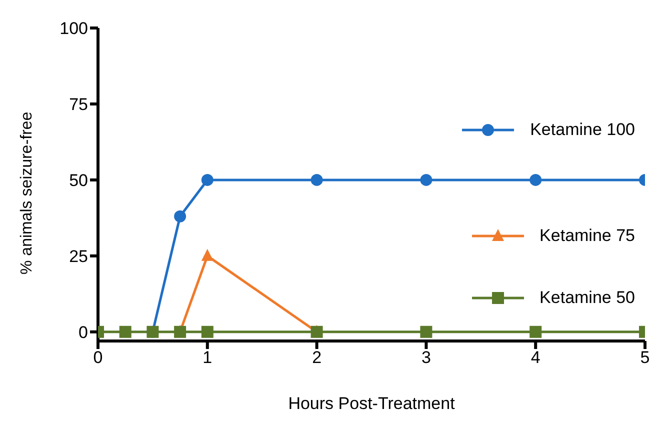 The width and height of the screenshot is (671, 429). What do you see at coordinates (207, 358) in the screenshot?
I see `x-tick-label: 1` at bounding box center [207, 358].